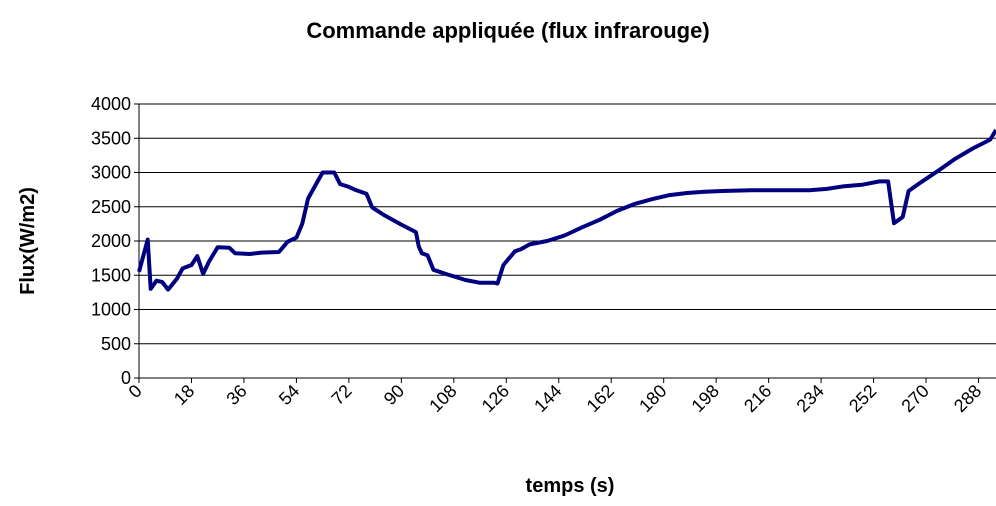 This screenshot has height=506, width=996. Describe the element at coordinates (111, 138) in the screenshot. I see `y-tick-label: 3500` at that location.